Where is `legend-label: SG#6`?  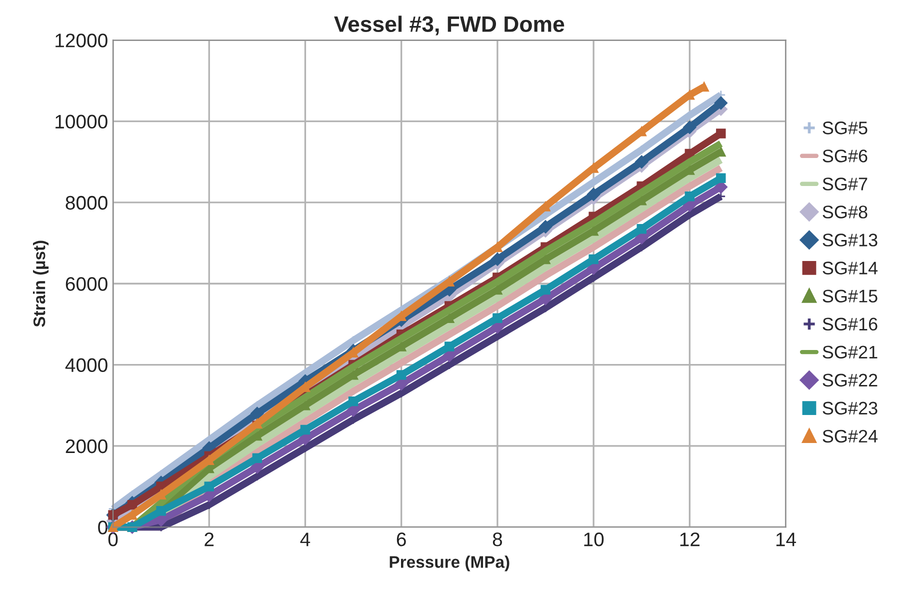
legend-label: SG#6 is located at coordinates (845, 156).